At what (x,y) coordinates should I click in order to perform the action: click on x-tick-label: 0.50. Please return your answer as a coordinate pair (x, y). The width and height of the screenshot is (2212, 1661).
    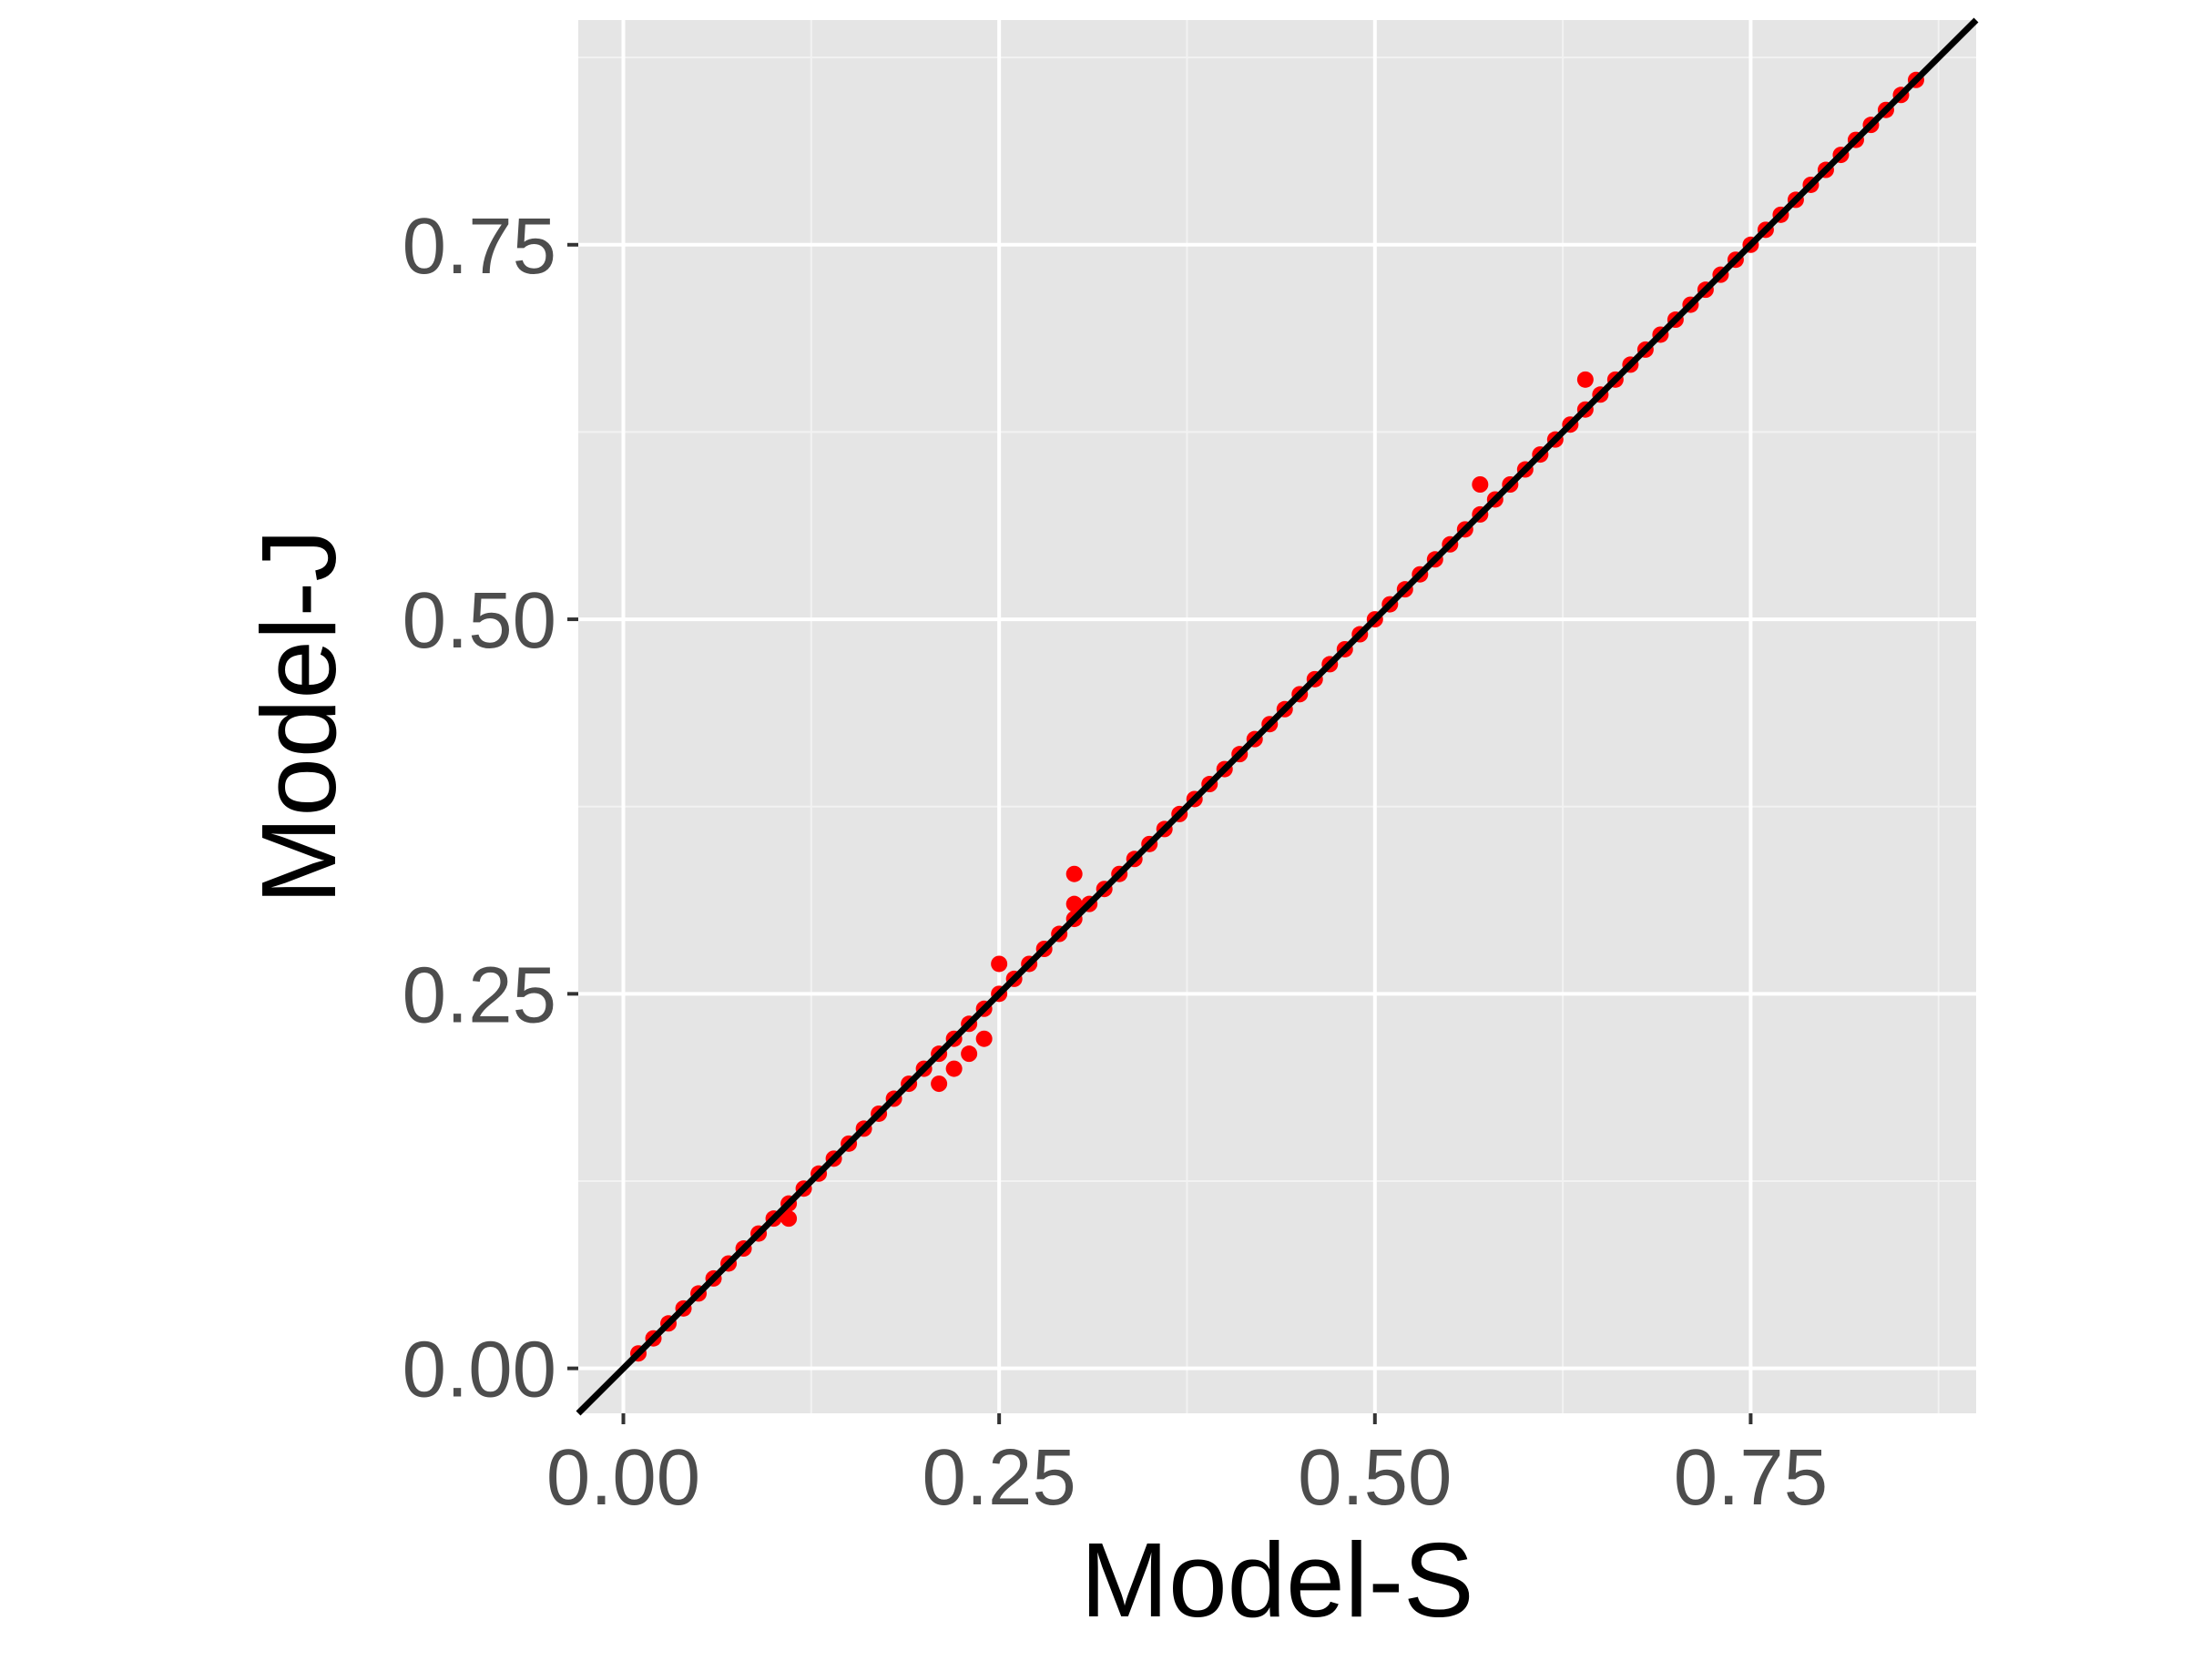
    Looking at the image, I should click on (1375, 1477).